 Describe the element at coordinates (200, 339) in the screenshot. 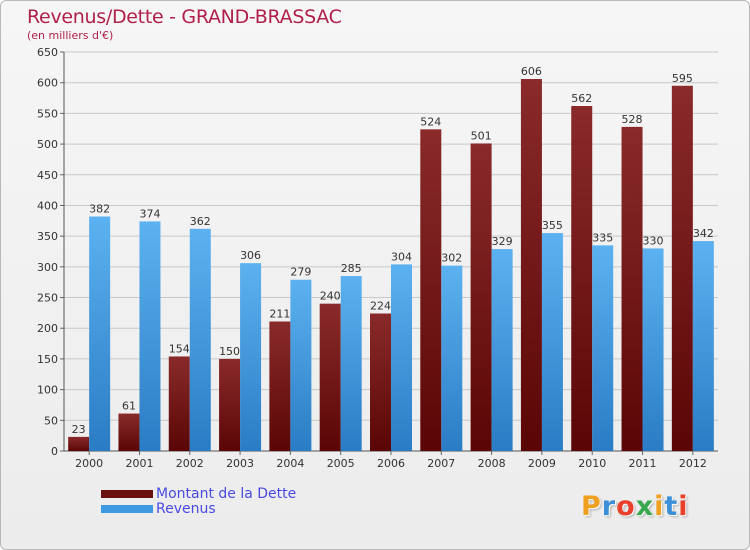

I see `bar-revenus-2002` at that location.